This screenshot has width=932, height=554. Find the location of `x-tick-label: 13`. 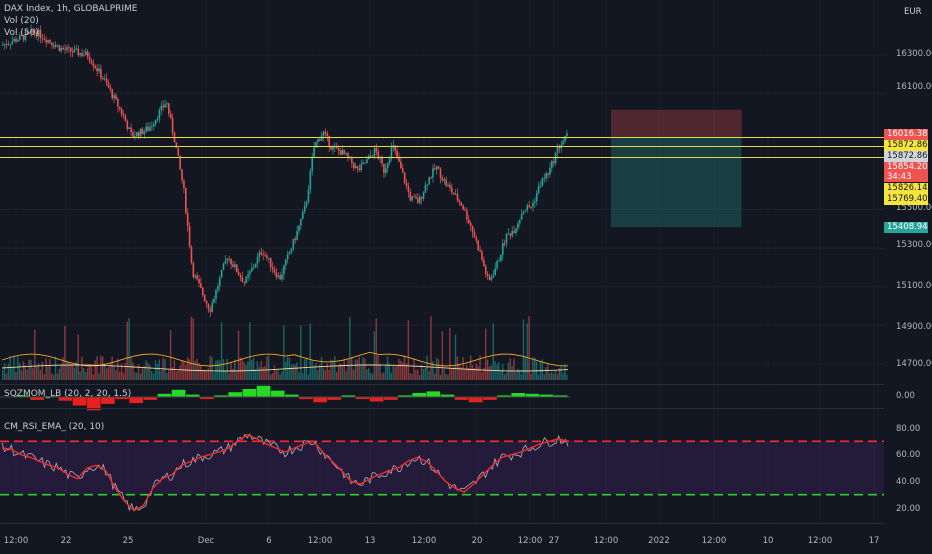

x-tick-label: 13 is located at coordinates (370, 541).